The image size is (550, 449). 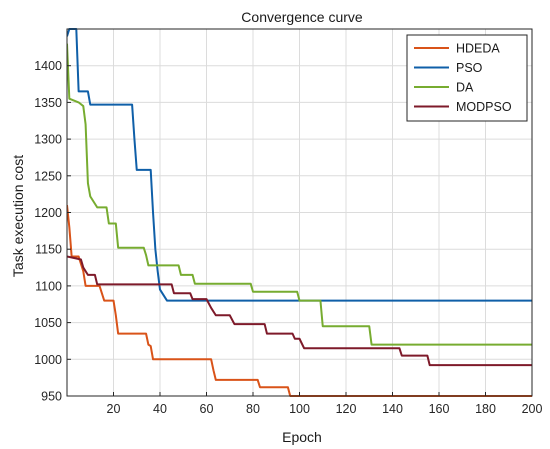 What do you see at coordinates (299, 409) in the screenshot?
I see `x-tick-label: 100` at bounding box center [299, 409].